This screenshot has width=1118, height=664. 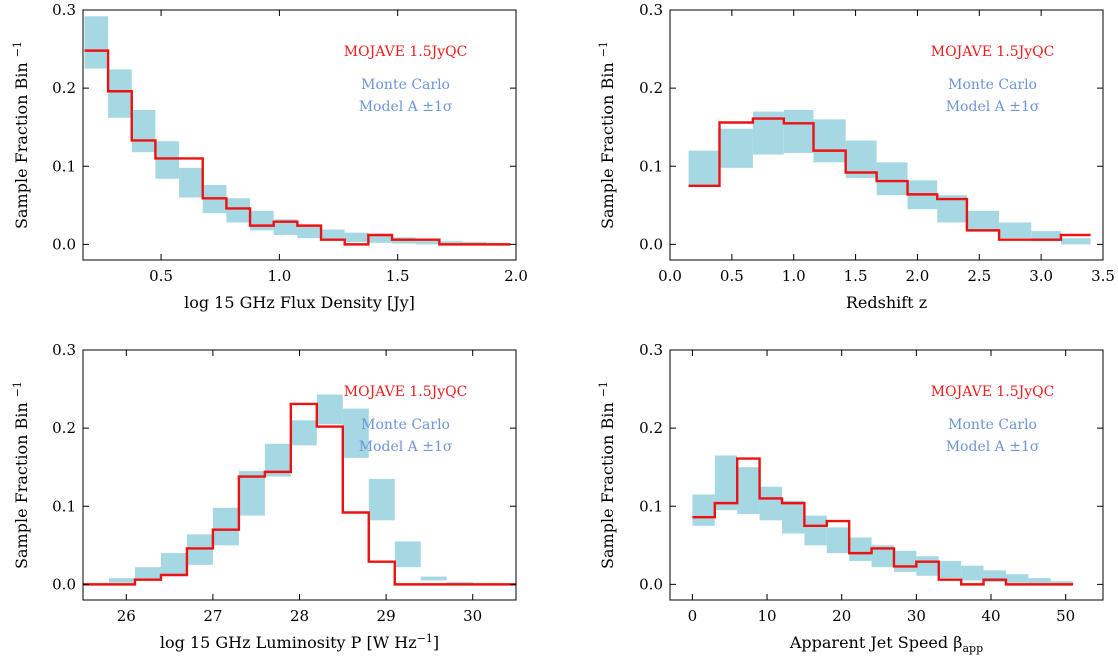 What do you see at coordinates (212, 616) in the screenshot?
I see `x-tick-label: 27` at bounding box center [212, 616].